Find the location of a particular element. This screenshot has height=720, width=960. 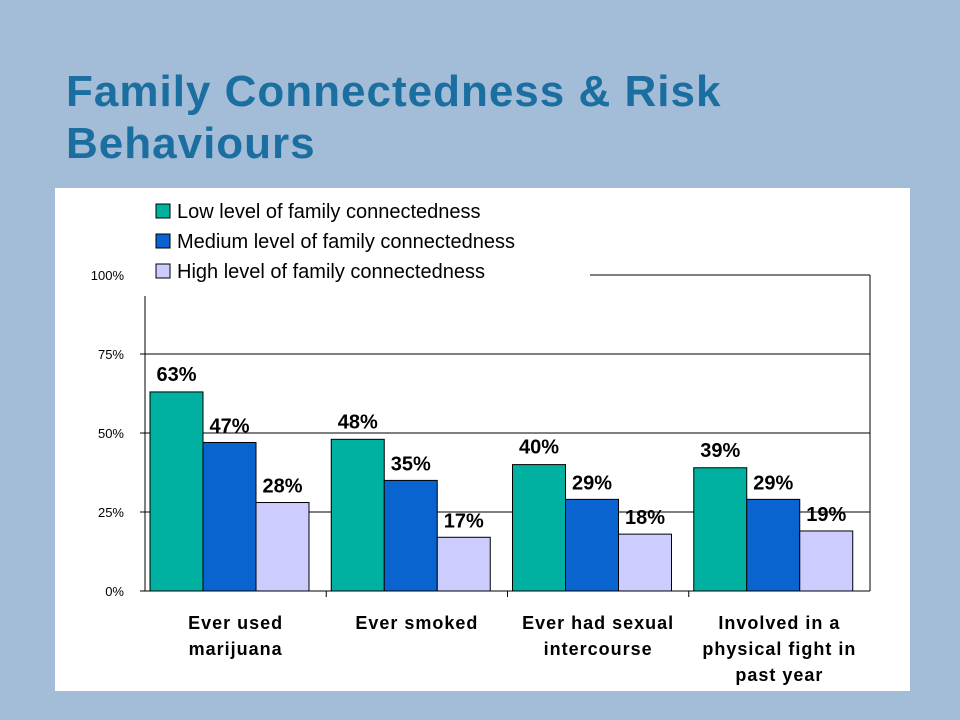

title-line-1: Family Connectedness & Risk is located at coordinates (394, 91).